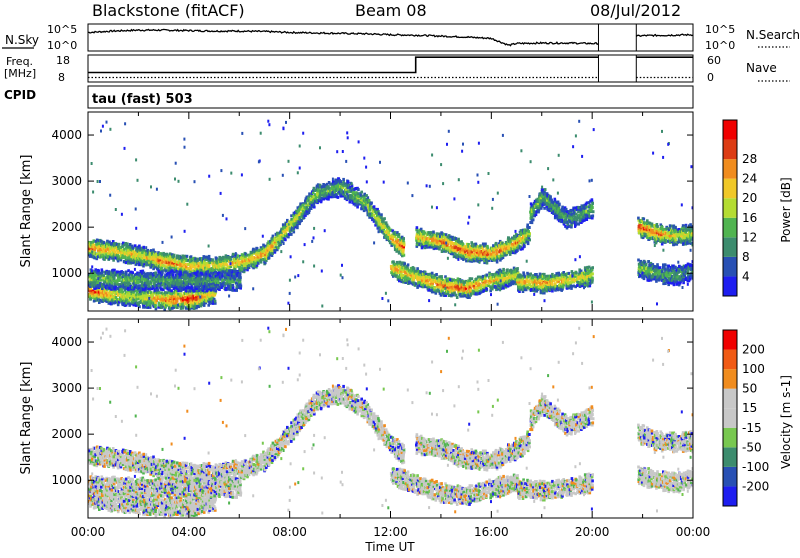  I want to click on freq-line, so click(343, 64).